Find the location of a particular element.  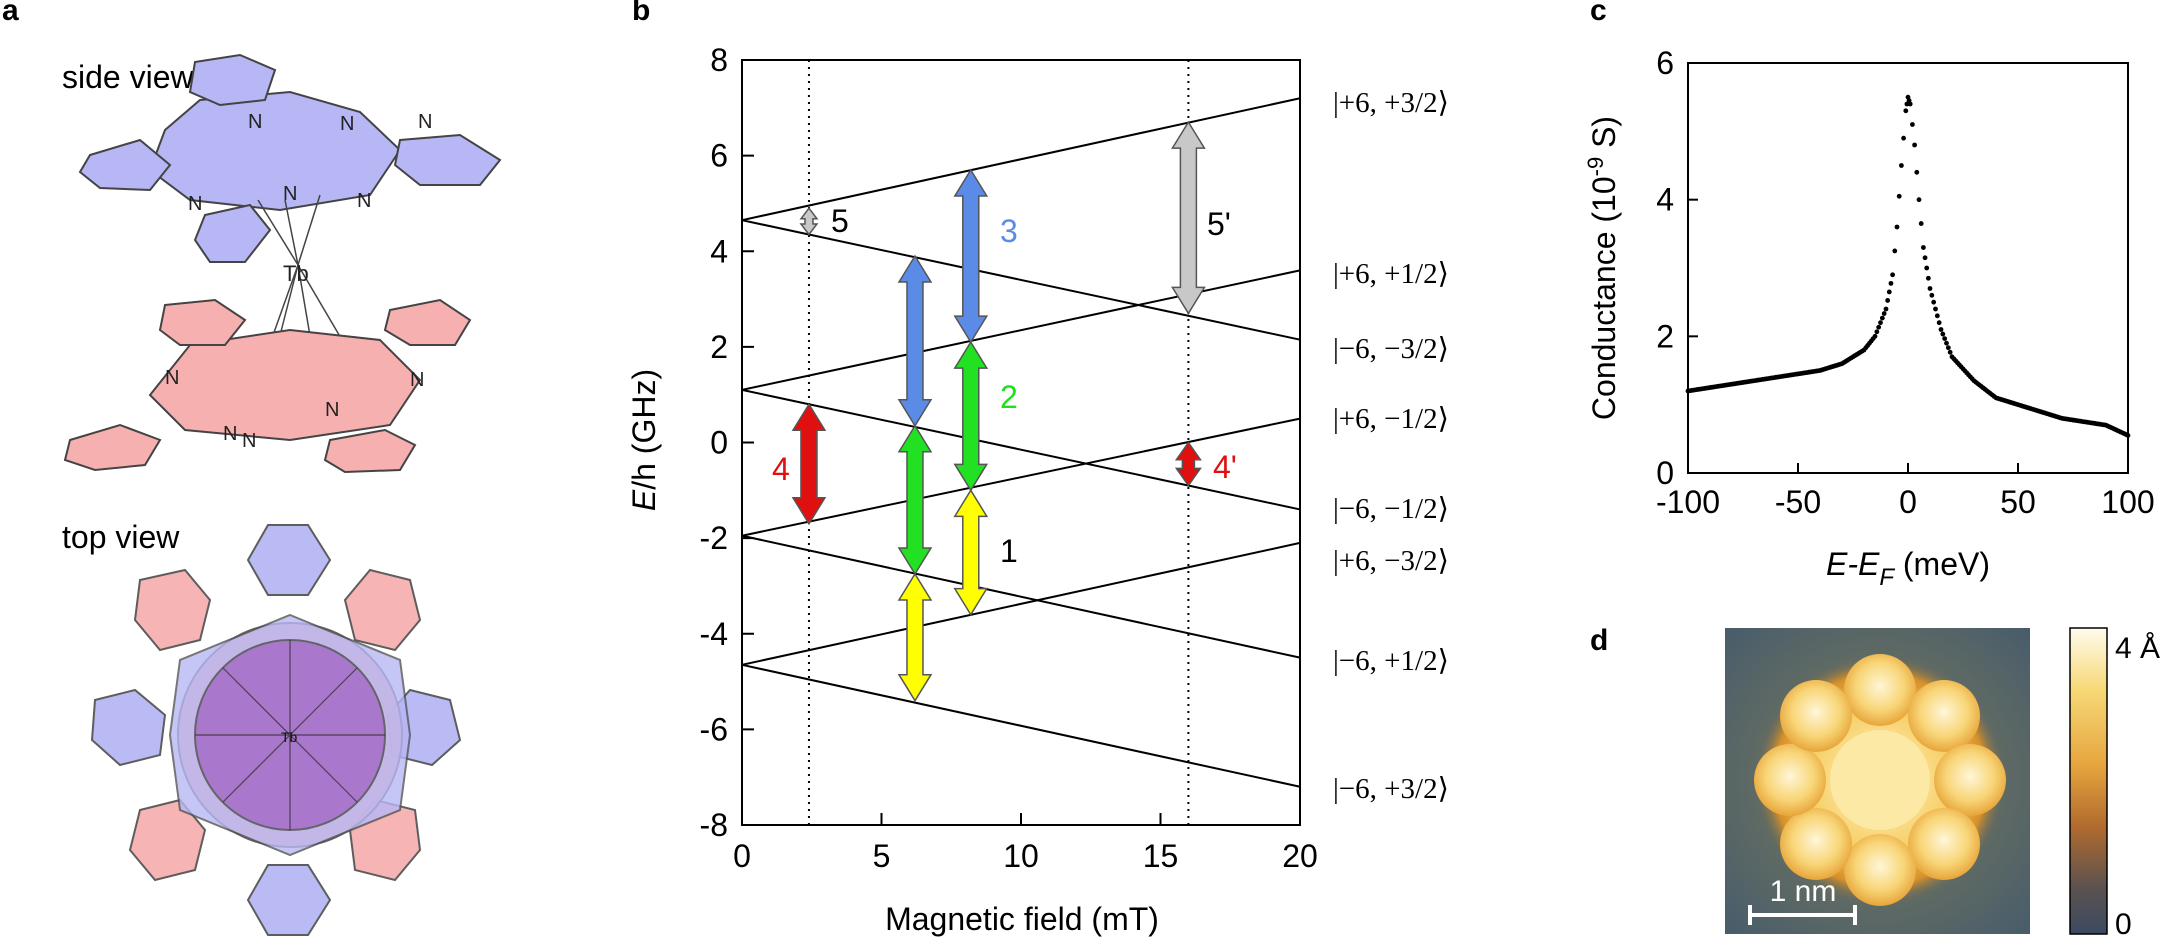

tb-label: Tb is located at coordinates (296, 273).